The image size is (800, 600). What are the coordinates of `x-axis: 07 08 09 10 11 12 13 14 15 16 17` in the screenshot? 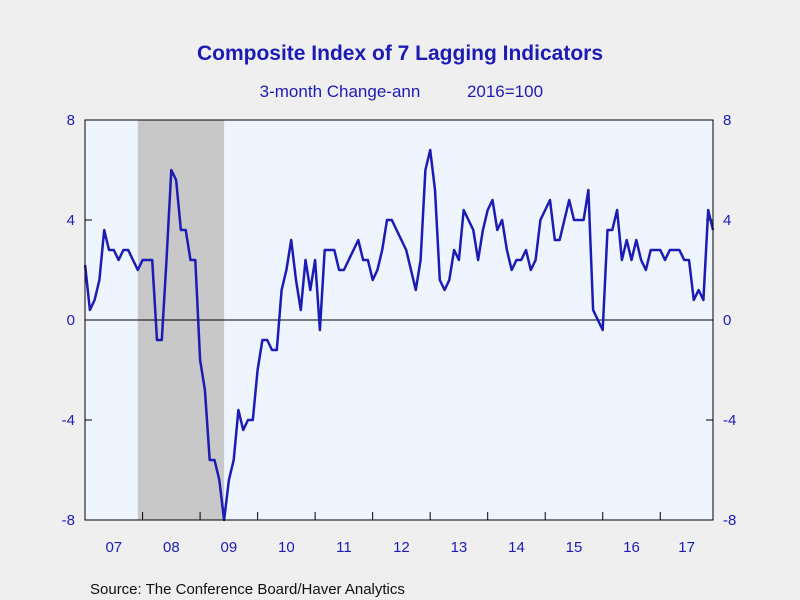 It's located at (399, 547).